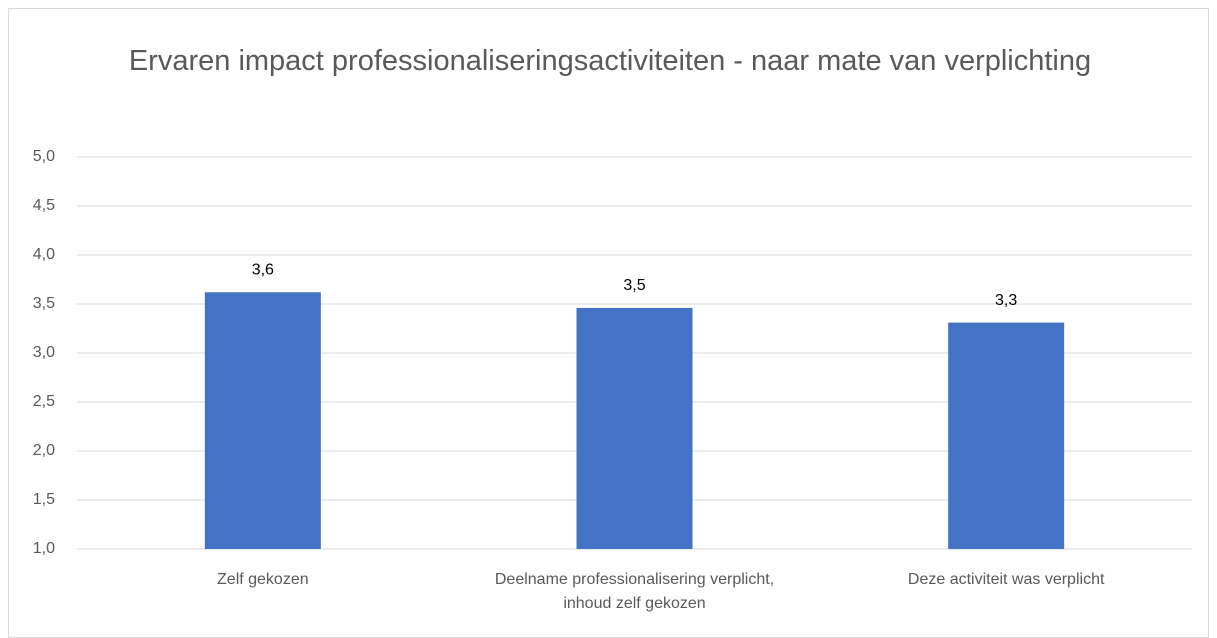  I want to click on data-label: 3,5, so click(634, 285).